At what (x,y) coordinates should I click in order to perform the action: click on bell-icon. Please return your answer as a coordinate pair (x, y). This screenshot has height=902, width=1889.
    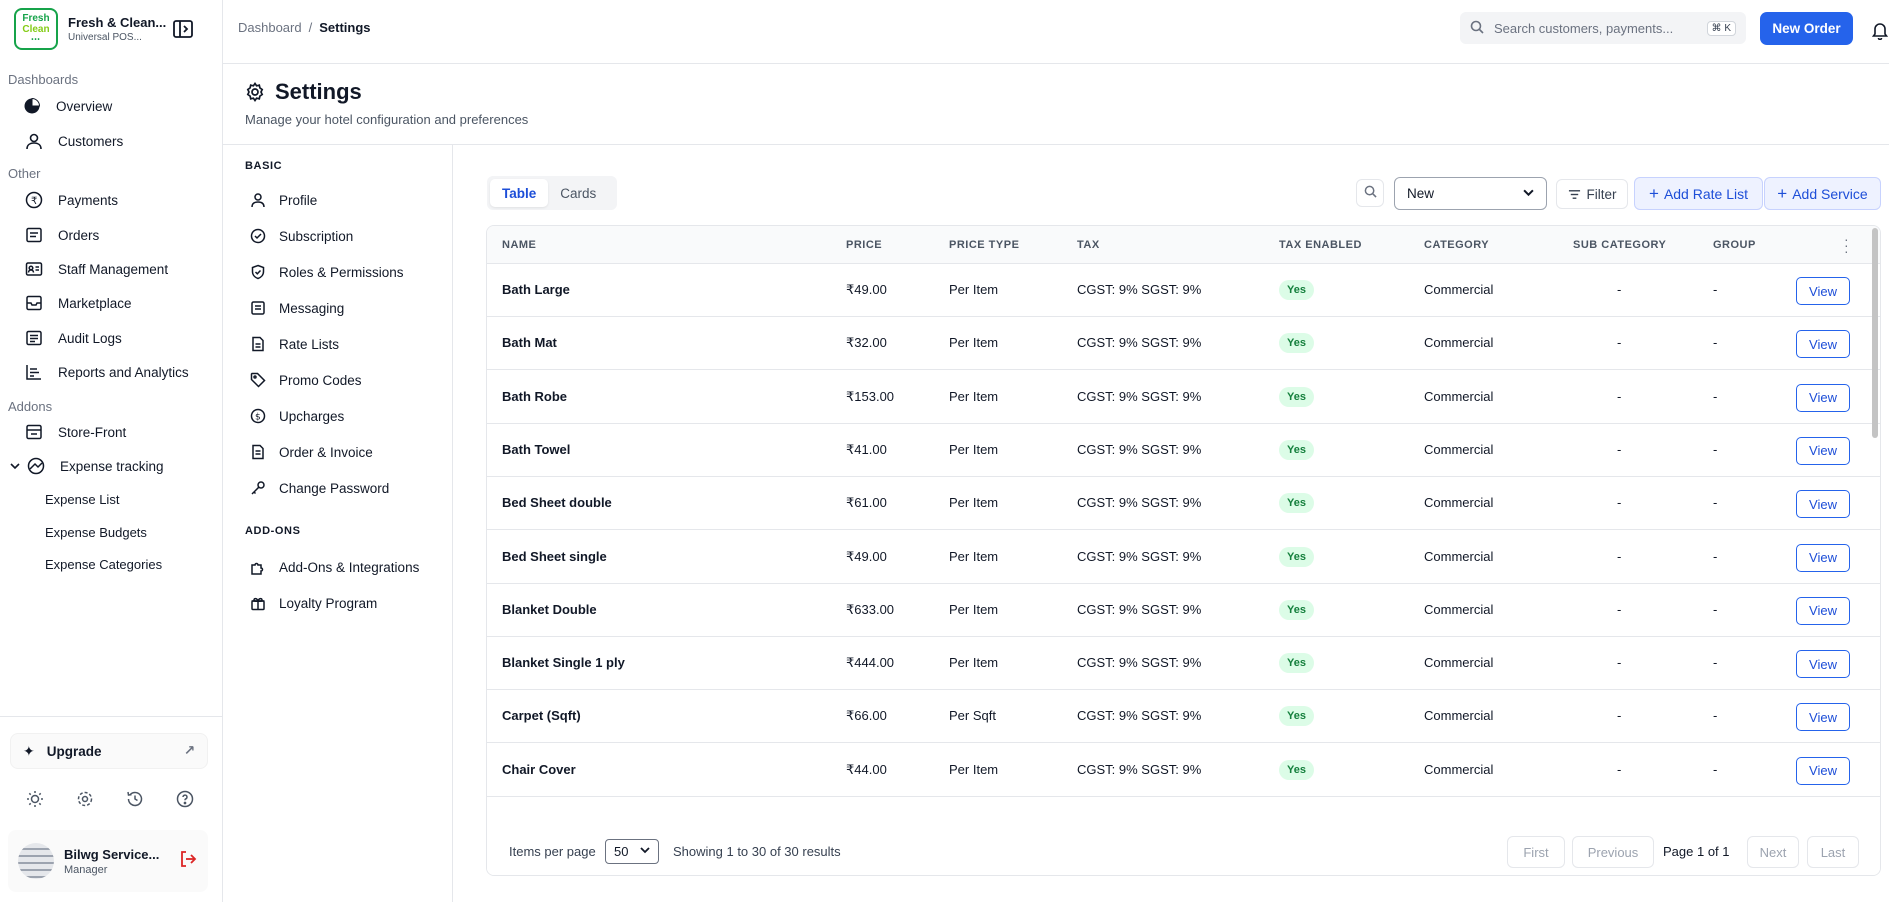
    Looking at the image, I should click on (1880, 30).